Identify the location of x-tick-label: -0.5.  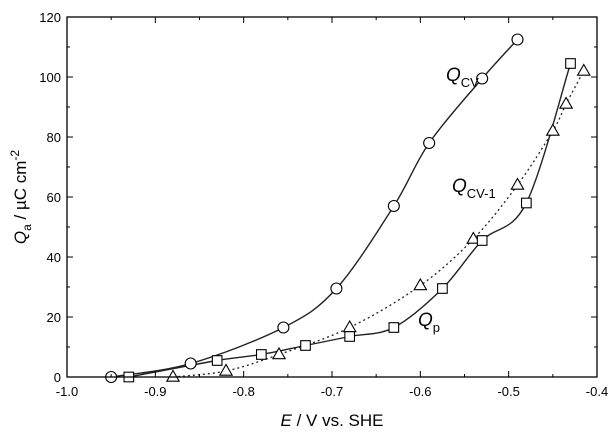
(508, 391).